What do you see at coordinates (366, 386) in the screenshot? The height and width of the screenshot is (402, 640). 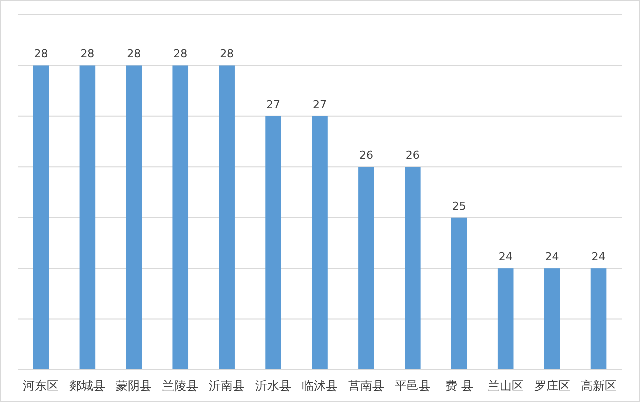 I see `x-tick-label: 莒南县` at bounding box center [366, 386].